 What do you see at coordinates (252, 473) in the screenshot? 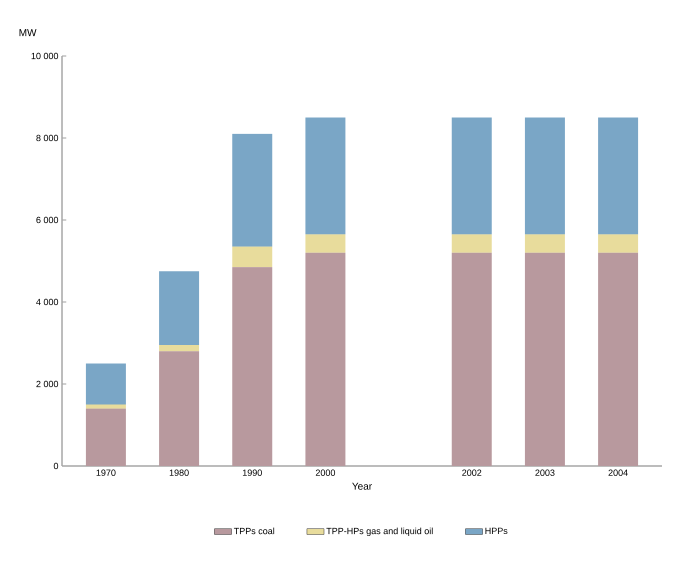
I see `x-tick-label: 1990` at bounding box center [252, 473].